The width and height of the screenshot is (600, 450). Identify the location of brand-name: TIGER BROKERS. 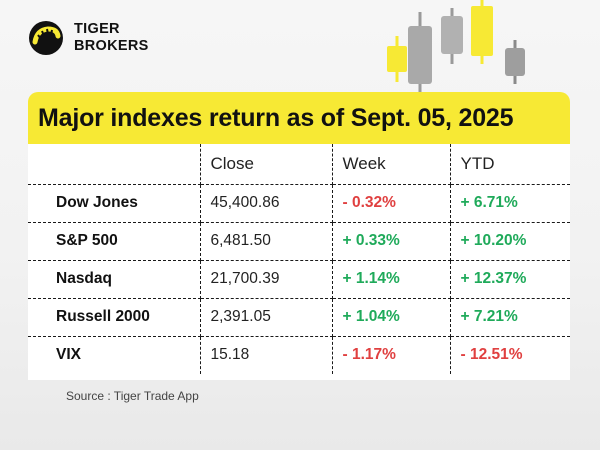
(111, 38).